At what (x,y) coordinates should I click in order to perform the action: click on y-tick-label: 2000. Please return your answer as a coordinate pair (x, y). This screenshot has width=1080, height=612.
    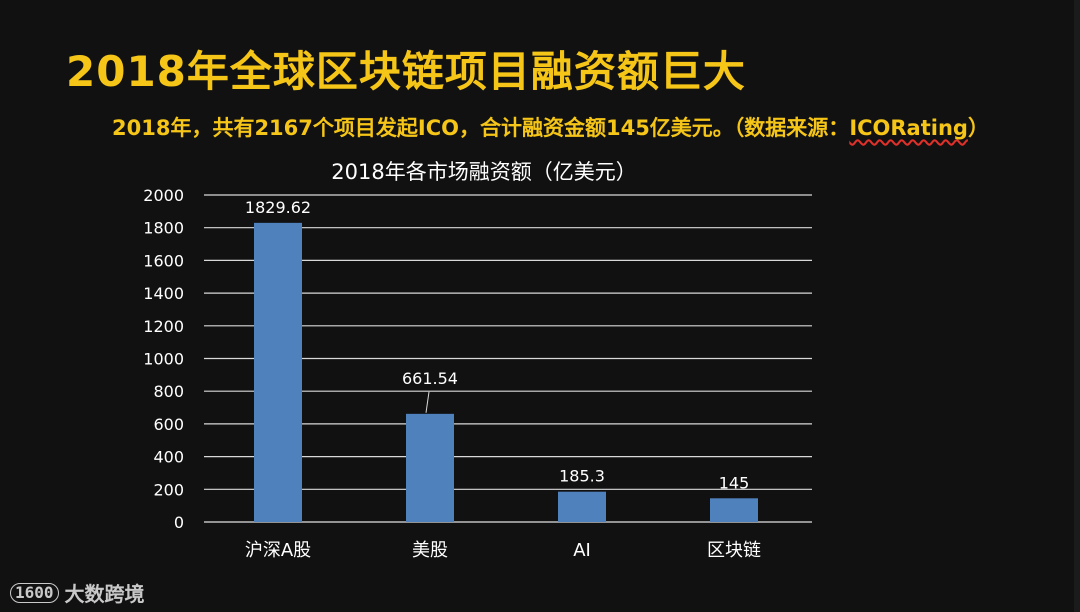
    Looking at the image, I should click on (163, 195).